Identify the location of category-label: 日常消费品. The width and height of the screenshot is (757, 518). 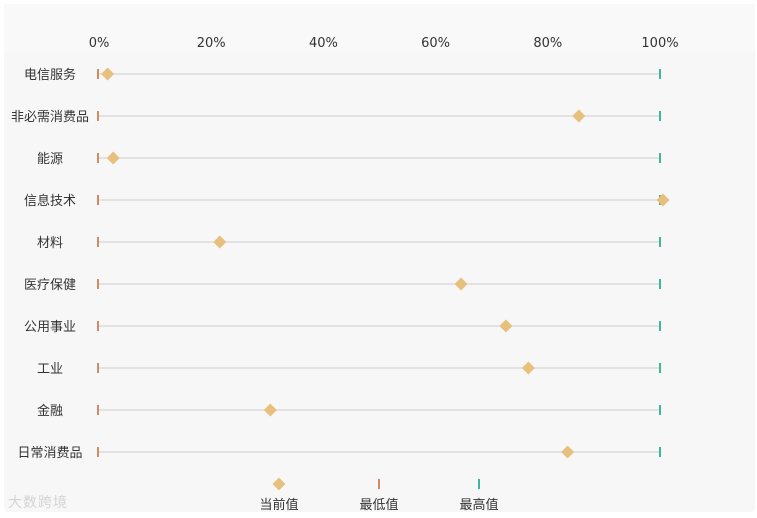
(49, 453).